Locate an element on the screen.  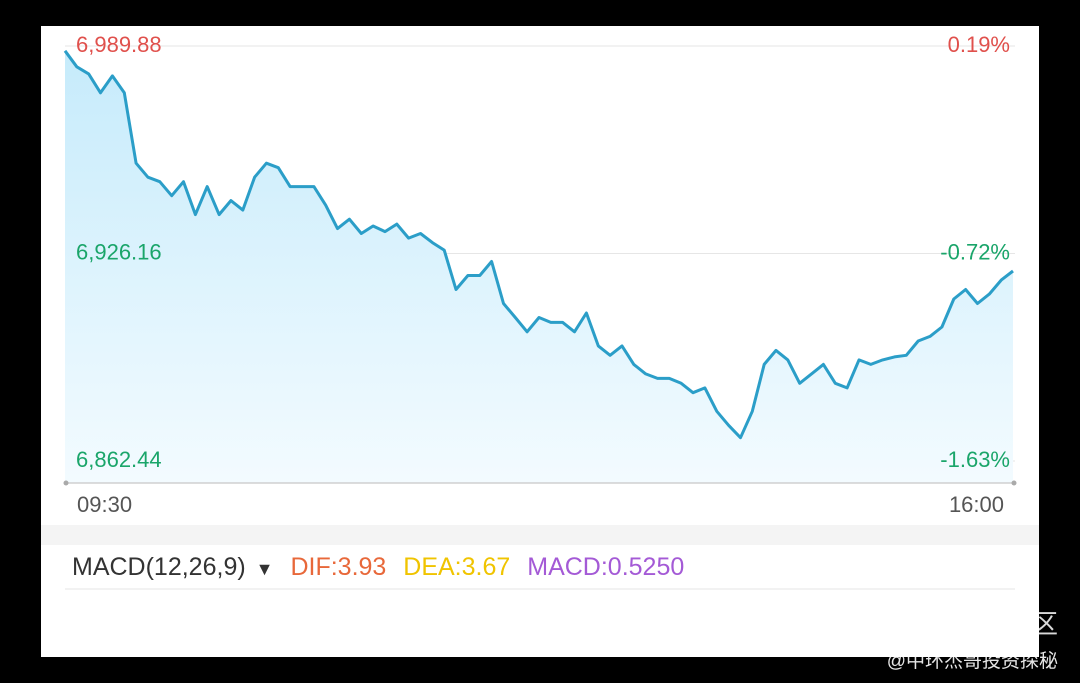
y2-tick-label: 0.19% is located at coordinates (979, 44).